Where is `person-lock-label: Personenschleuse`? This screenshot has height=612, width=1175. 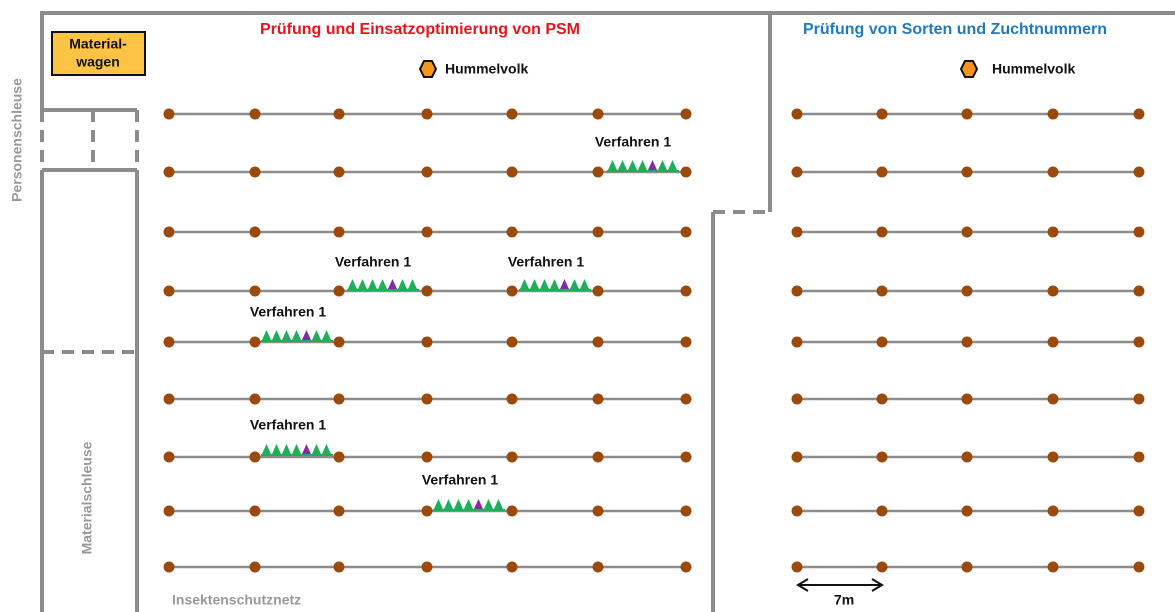
person-lock-label: Personenschleuse is located at coordinates (17, 140).